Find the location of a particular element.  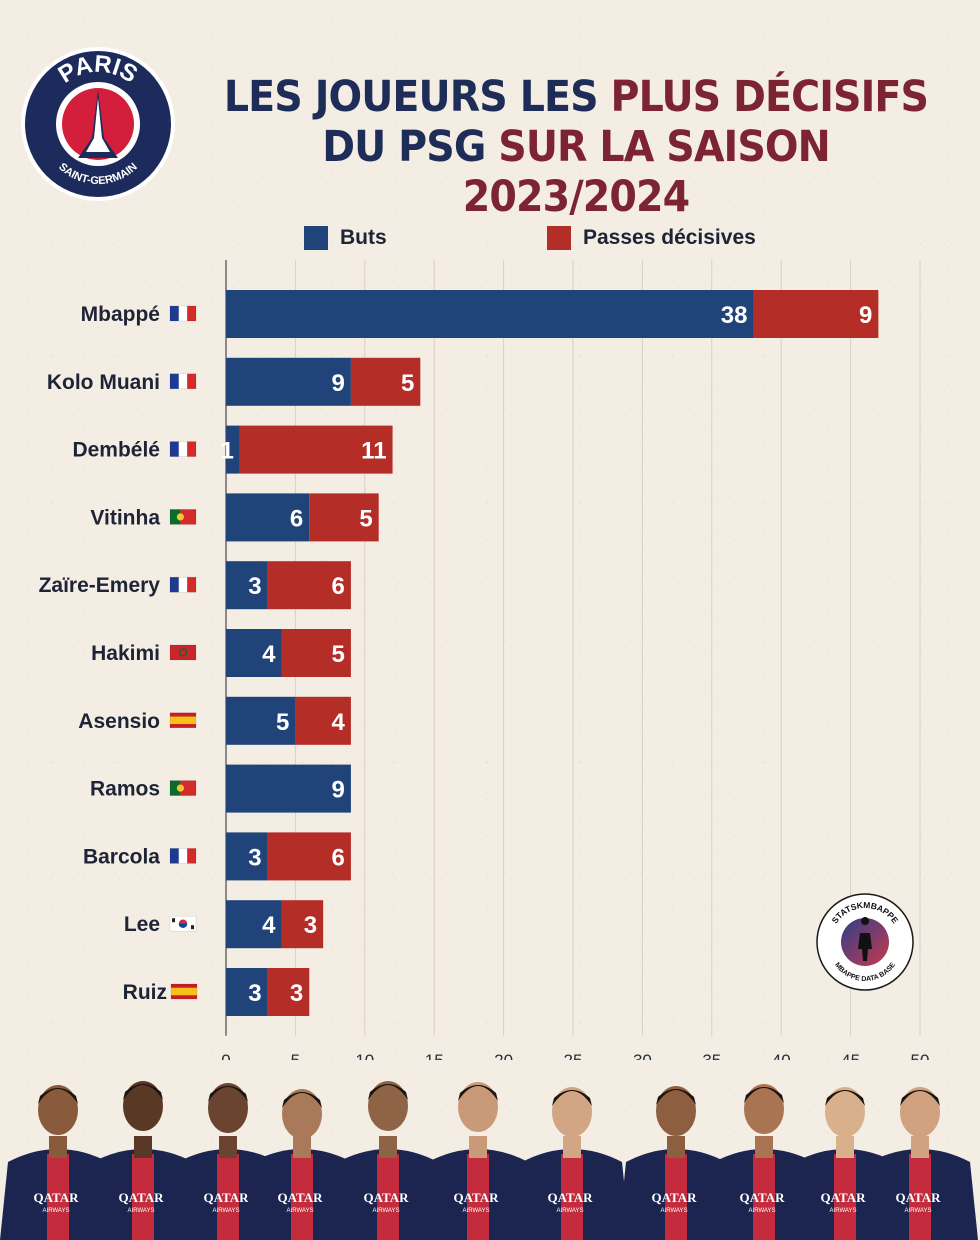

legend-label-buts: Buts is located at coordinates (363, 237).